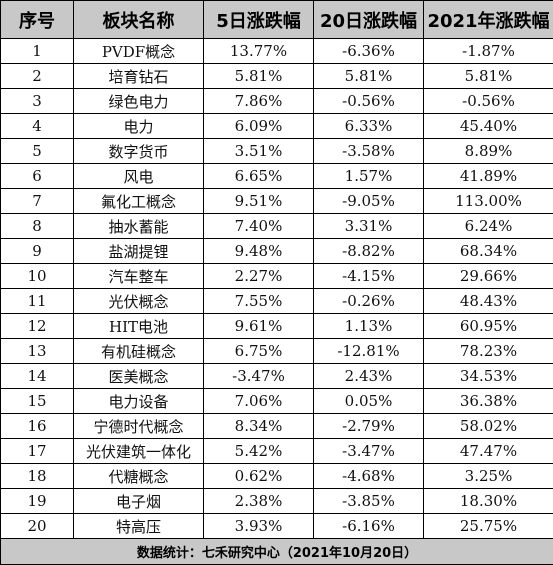 The image size is (553, 565). What do you see at coordinates (369, 176) in the screenshot?
I see `cell-20day-change: 1.57%` at bounding box center [369, 176].